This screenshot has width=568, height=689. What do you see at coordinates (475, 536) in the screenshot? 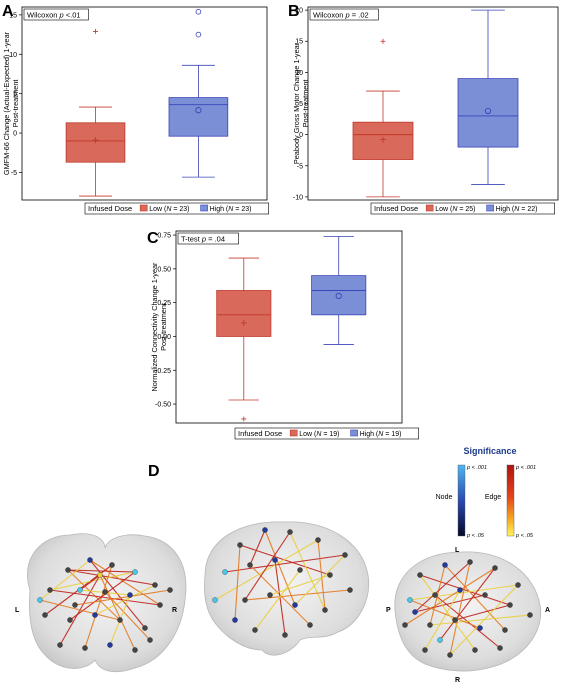
I see `node-p-bottom: p < .05` at bounding box center [475, 536].